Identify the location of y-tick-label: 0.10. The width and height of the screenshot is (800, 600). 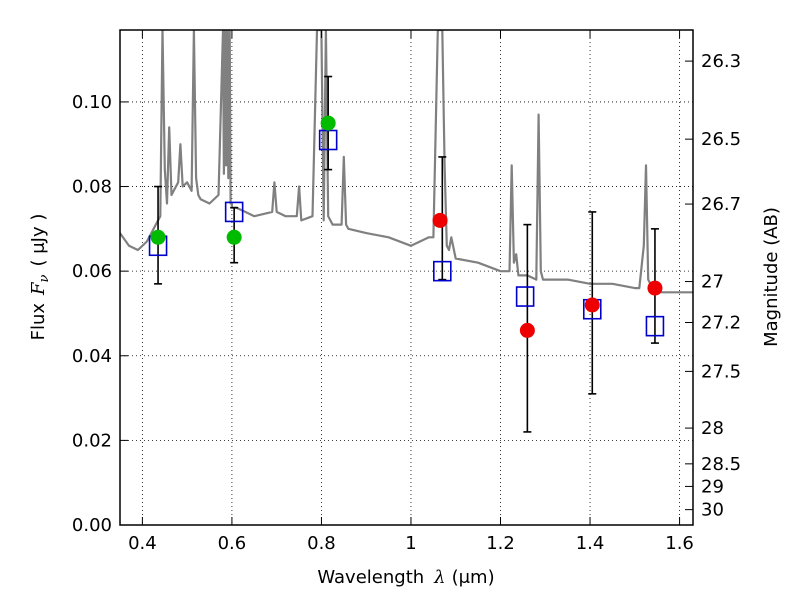
(92, 102).